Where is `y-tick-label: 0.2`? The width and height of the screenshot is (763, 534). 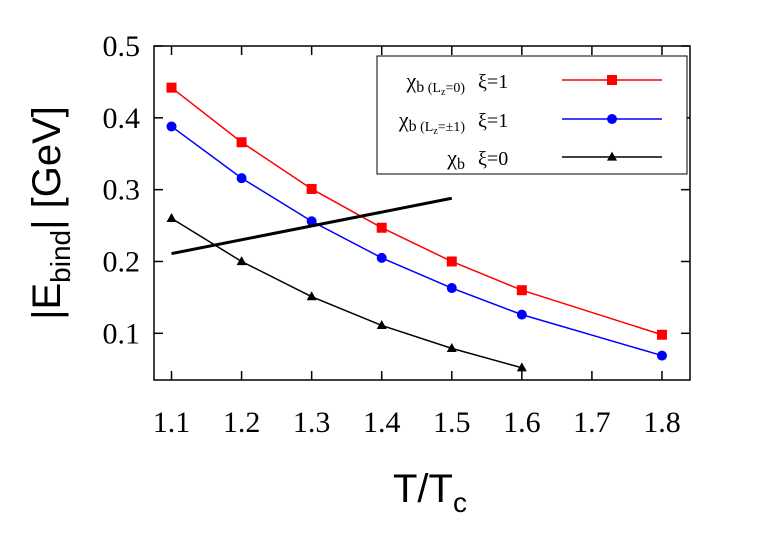
y-tick-label: 0.2 is located at coordinates (122, 261).